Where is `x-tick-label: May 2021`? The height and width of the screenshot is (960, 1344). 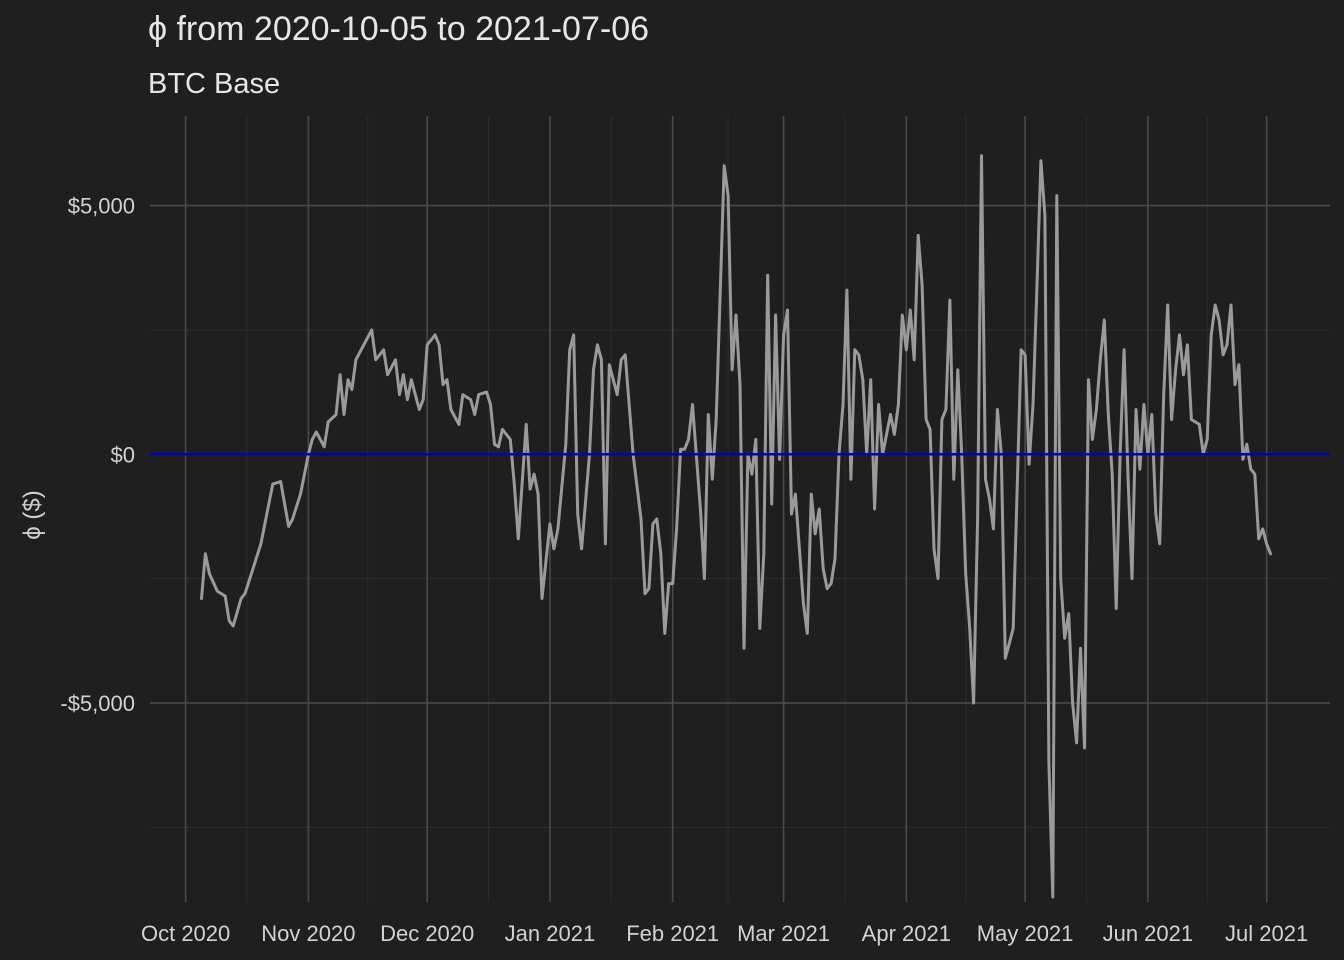
x-tick-label: May 2021 is located at coordinates (1025, 933).